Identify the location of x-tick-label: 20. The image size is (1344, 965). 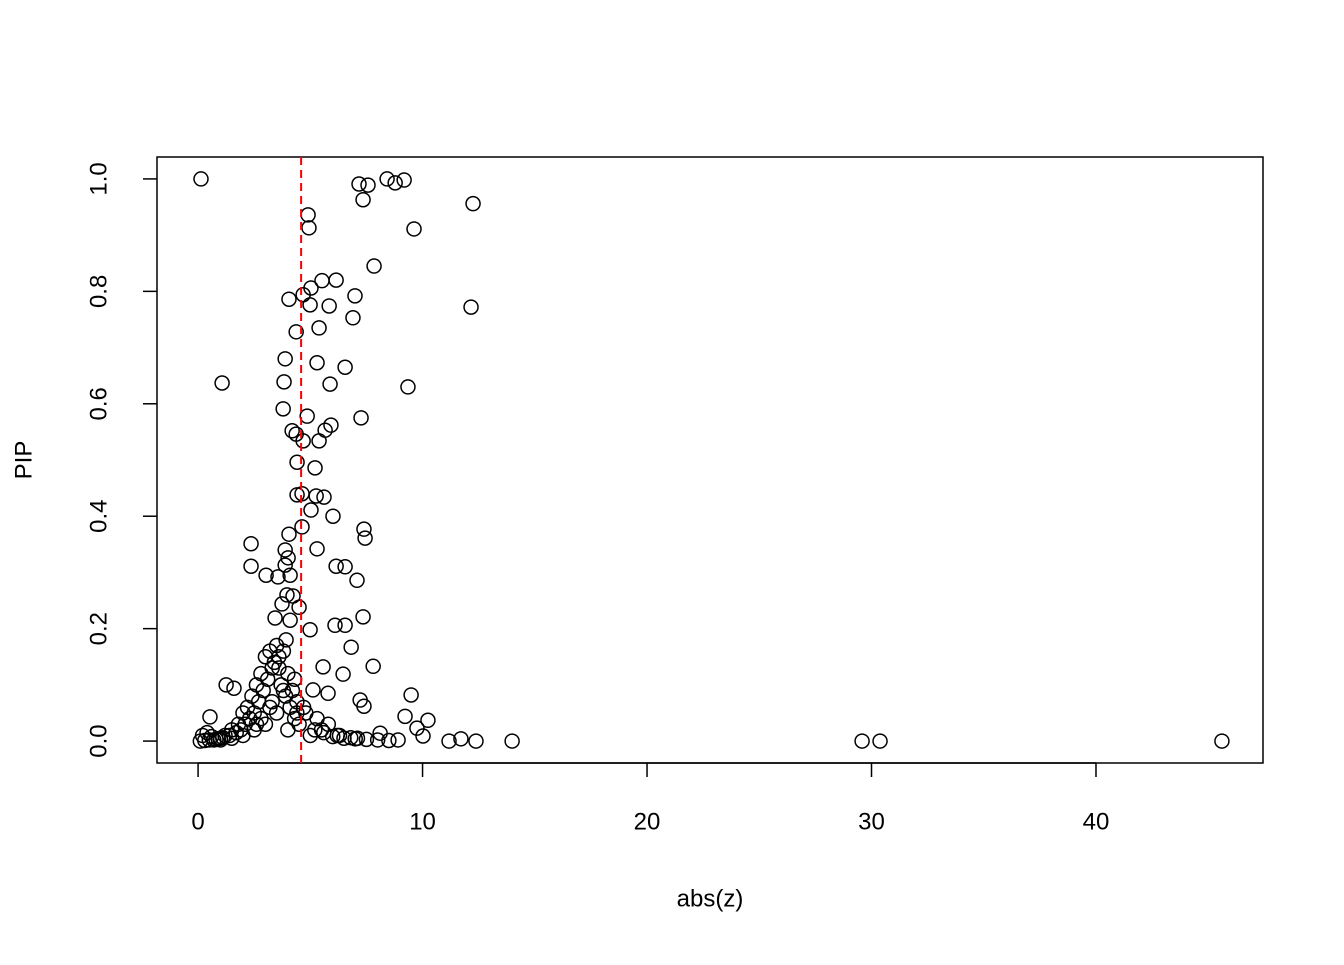
(647, 821).